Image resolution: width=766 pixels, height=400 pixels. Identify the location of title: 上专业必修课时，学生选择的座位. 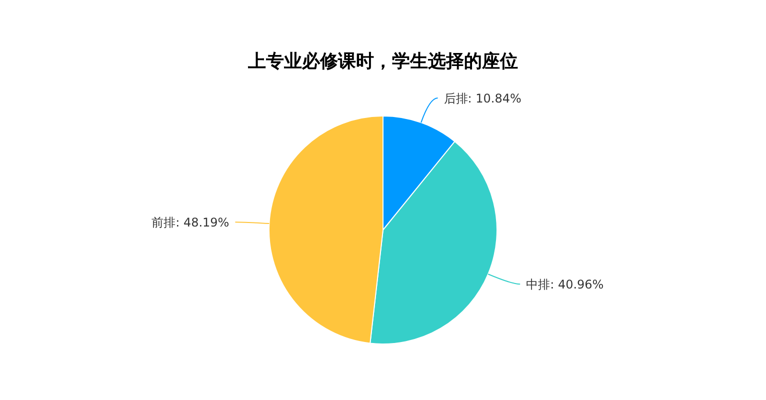
(383, 61).